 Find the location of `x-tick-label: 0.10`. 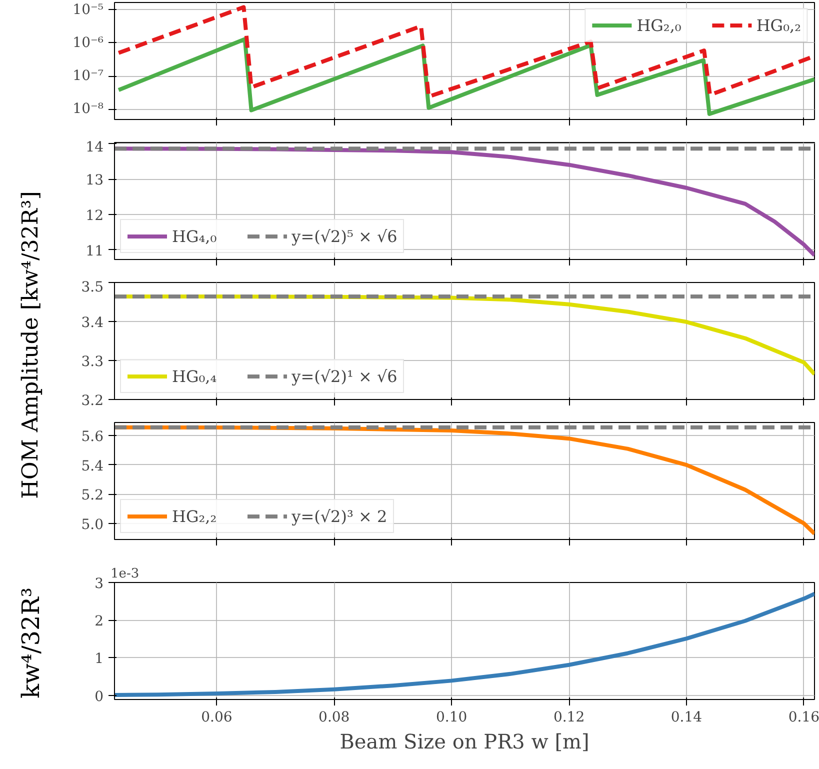

x-tick-label: 0.10 is located at coordinates (452, 718).